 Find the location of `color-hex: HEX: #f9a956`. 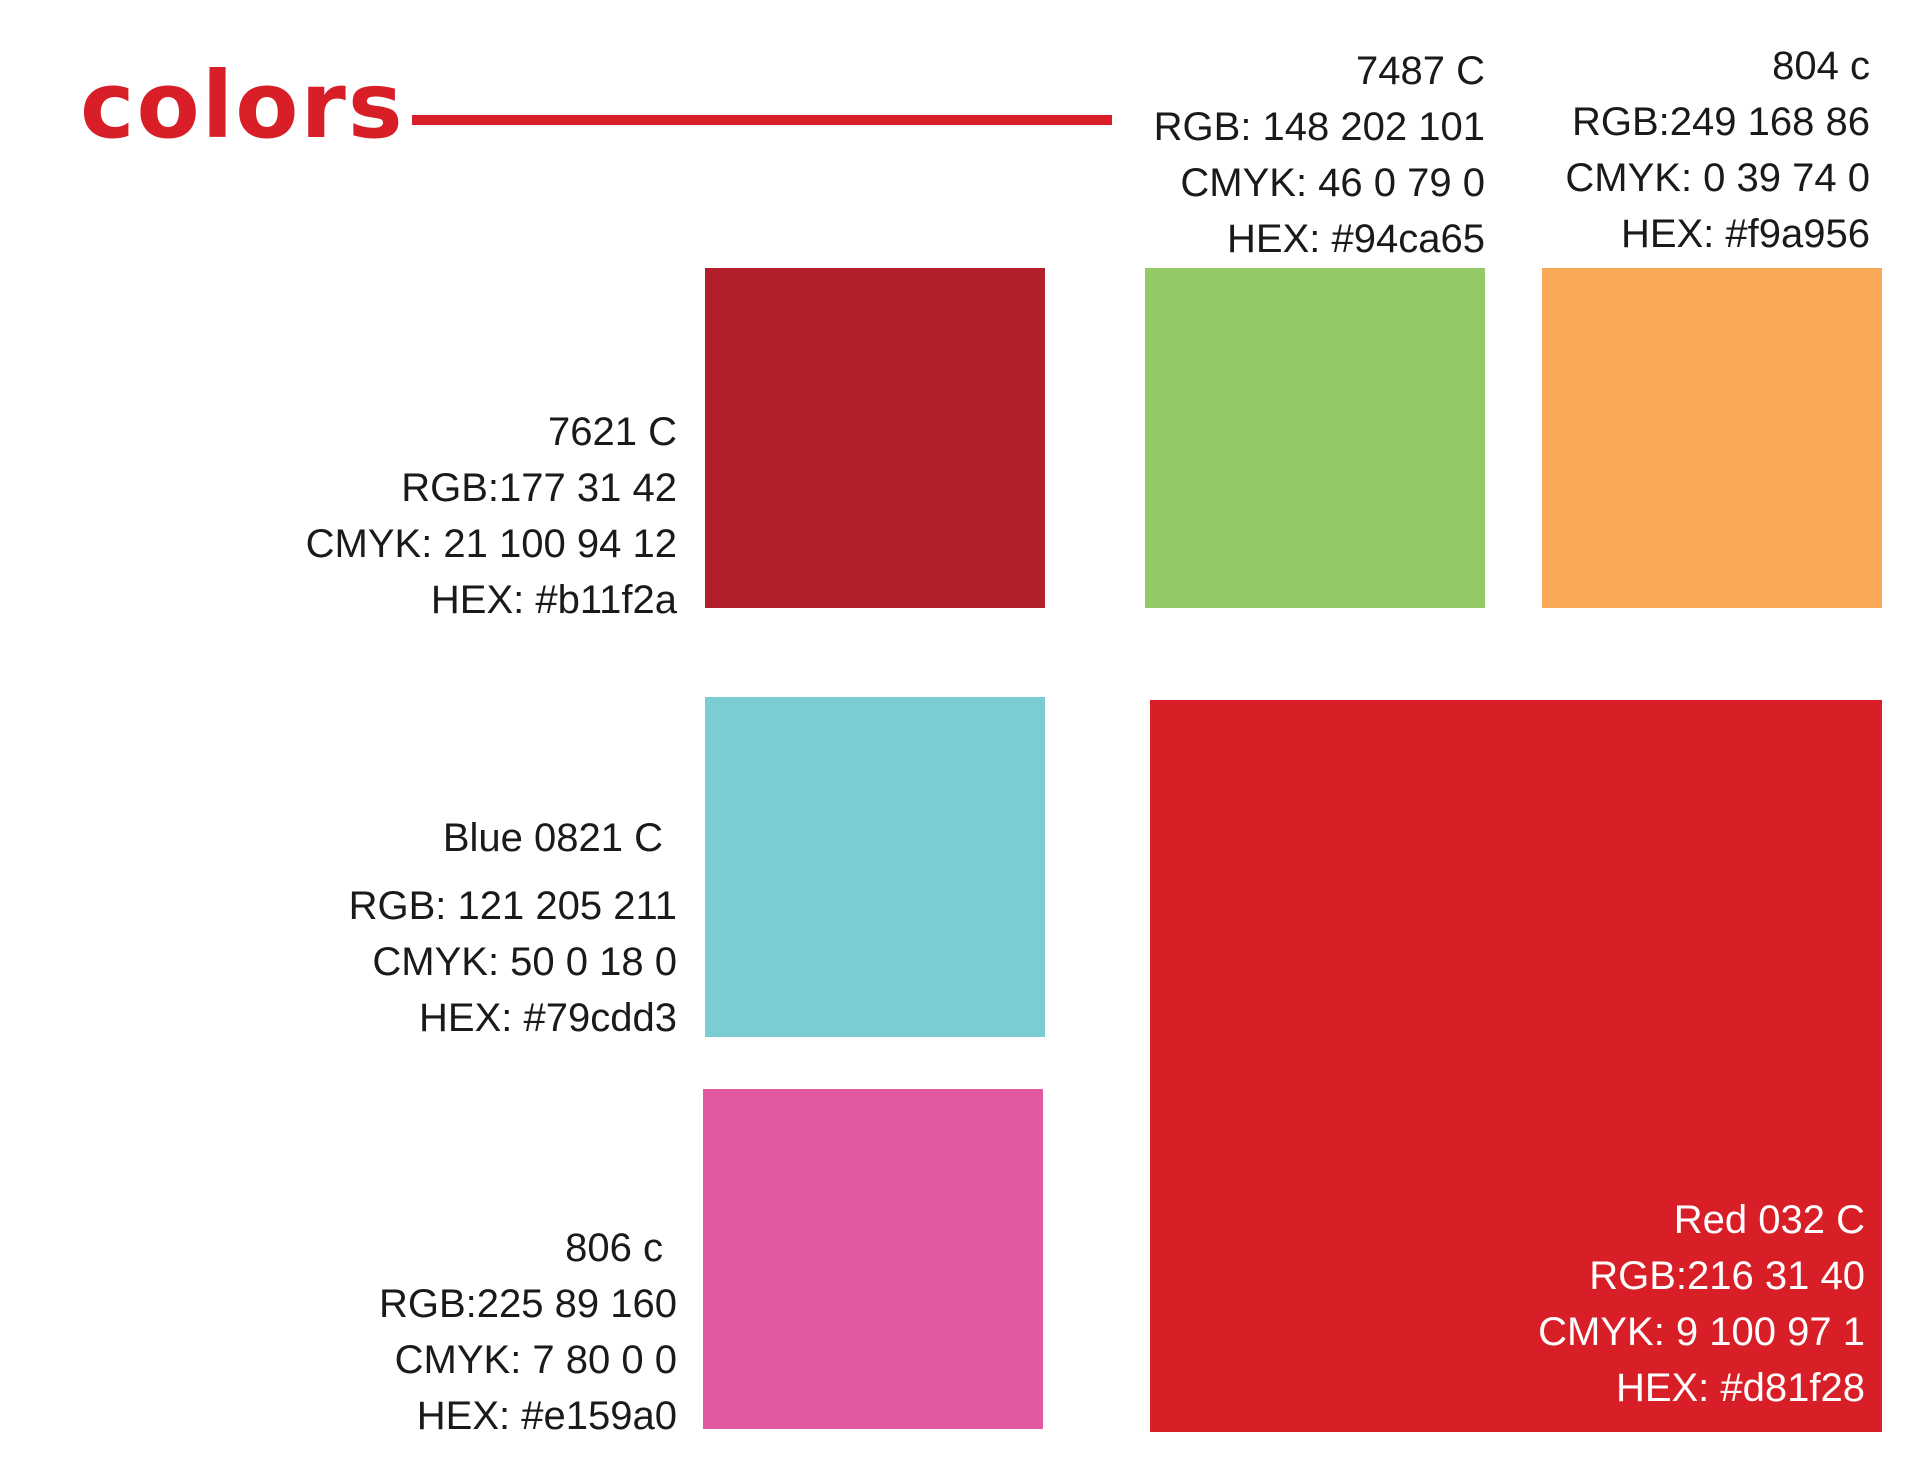

color-hex: HEX: #f9a956 is located at coordinates (1745, 234).